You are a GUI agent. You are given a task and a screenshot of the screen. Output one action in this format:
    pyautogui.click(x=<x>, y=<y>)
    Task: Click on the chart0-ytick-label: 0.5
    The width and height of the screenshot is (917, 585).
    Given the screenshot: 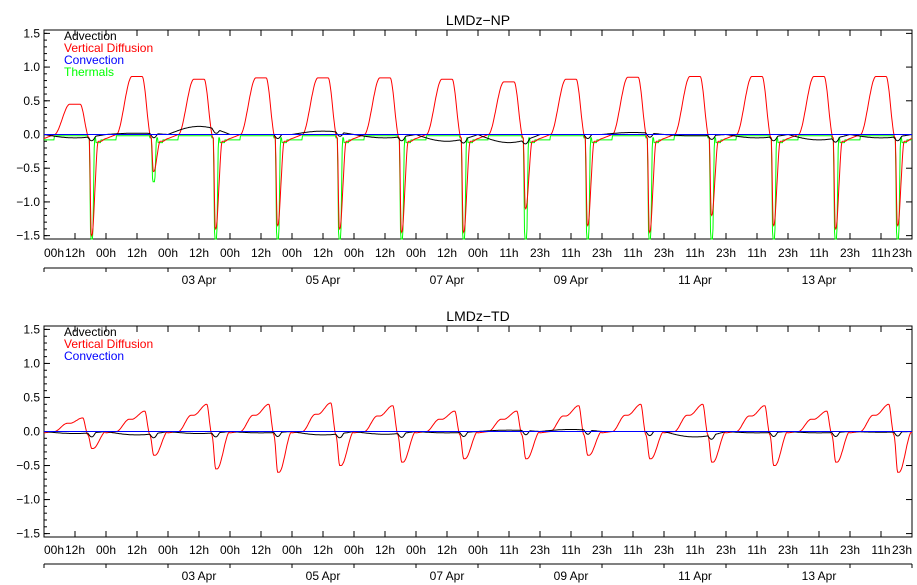 What is the action you would take?
    pyautogui.click(x=31, y=101)
    